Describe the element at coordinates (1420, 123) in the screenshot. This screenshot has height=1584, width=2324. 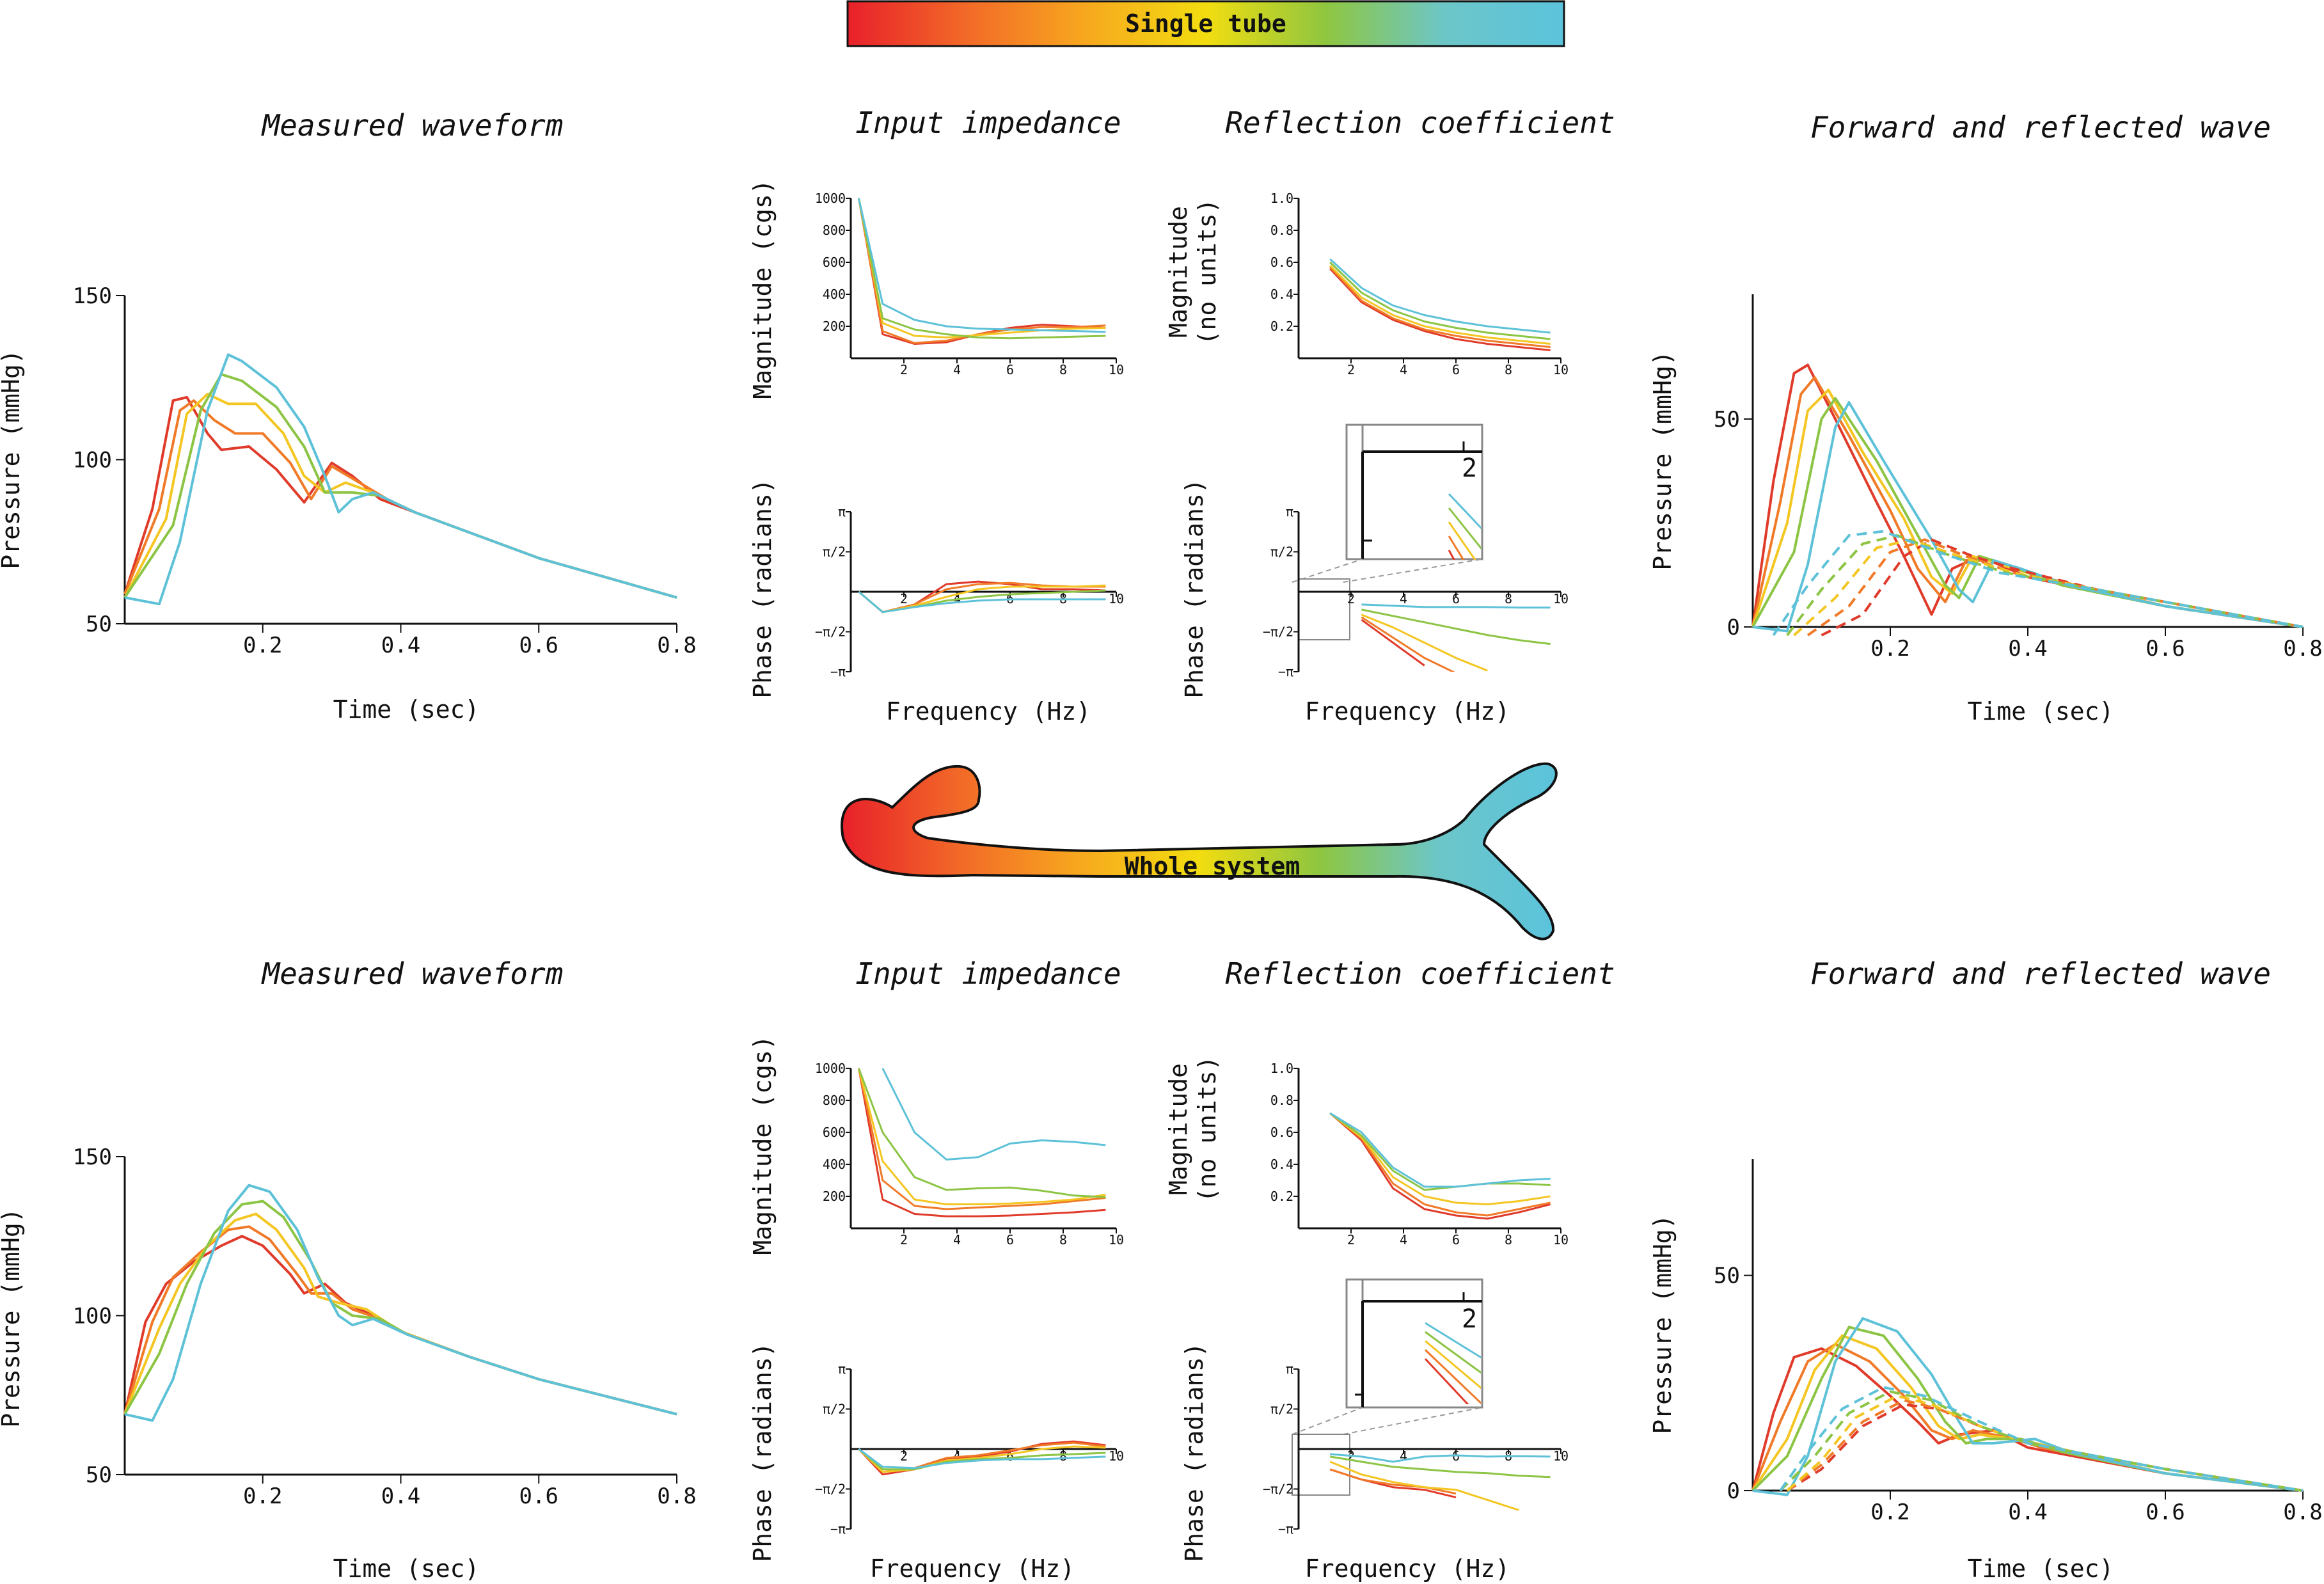
I see `title-reflection-single: Reflection coefficient` at that location.